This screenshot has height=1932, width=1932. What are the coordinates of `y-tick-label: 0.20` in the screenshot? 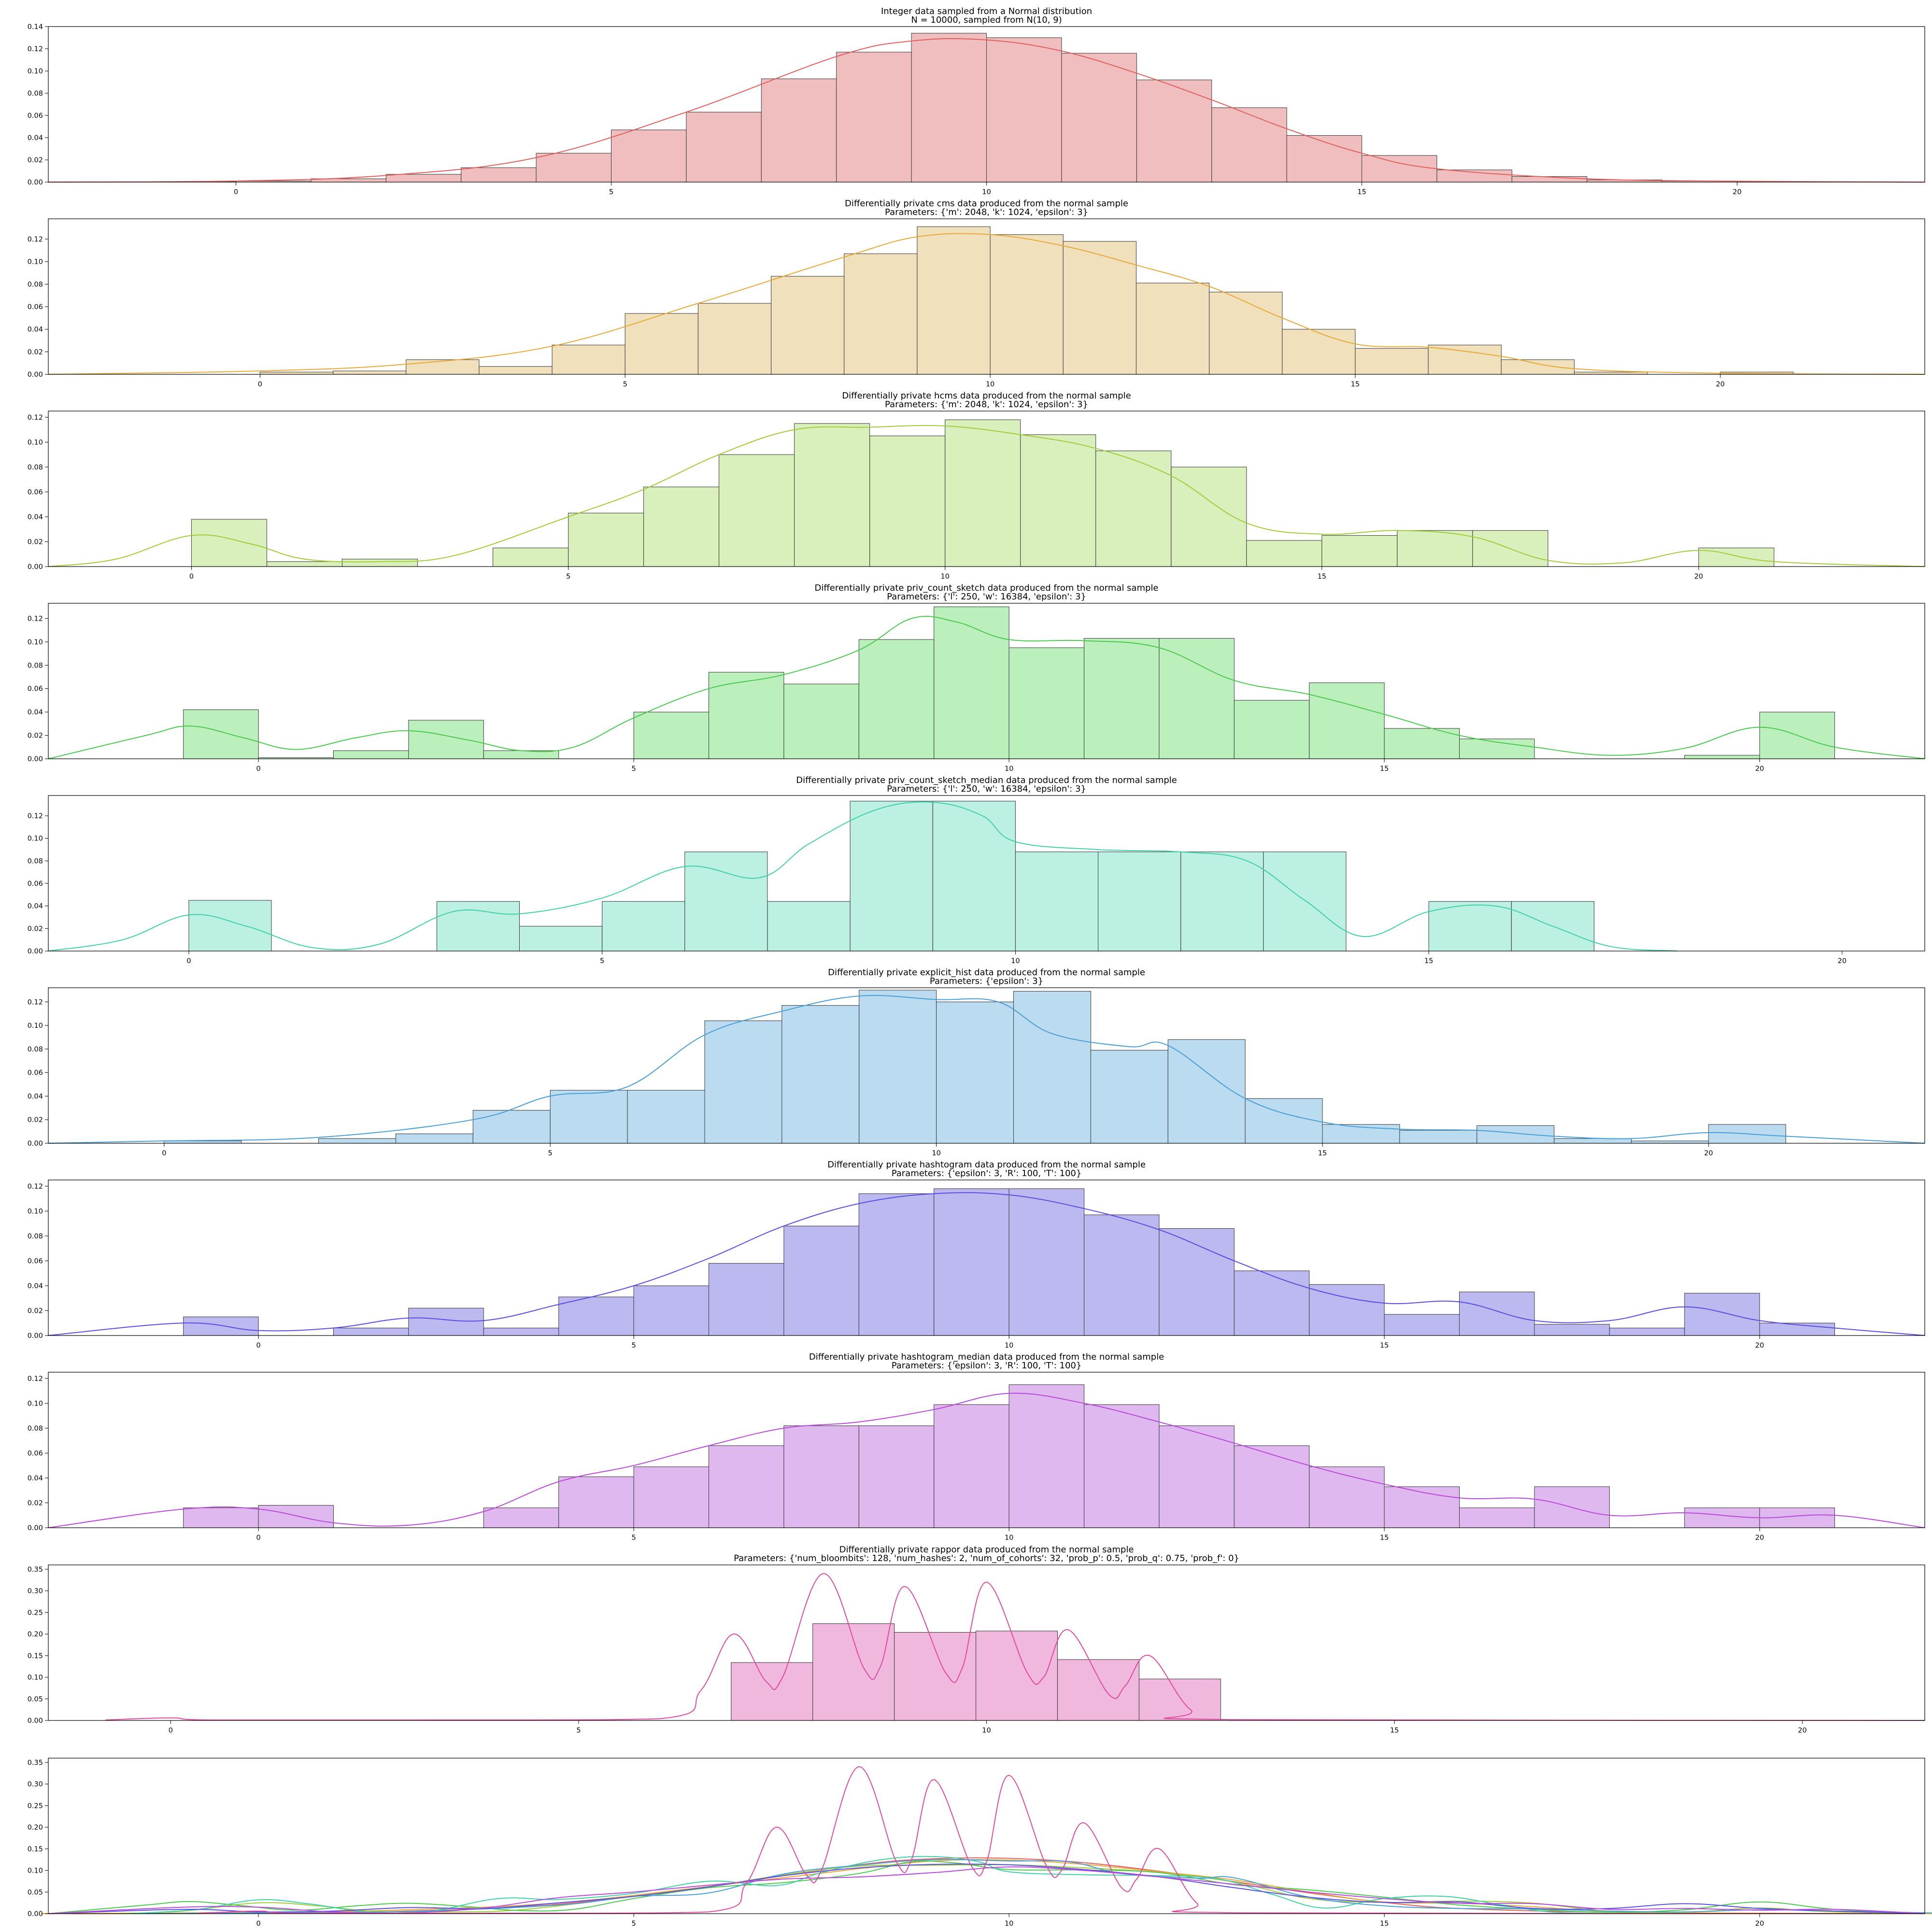 It's located at (35, 1828).